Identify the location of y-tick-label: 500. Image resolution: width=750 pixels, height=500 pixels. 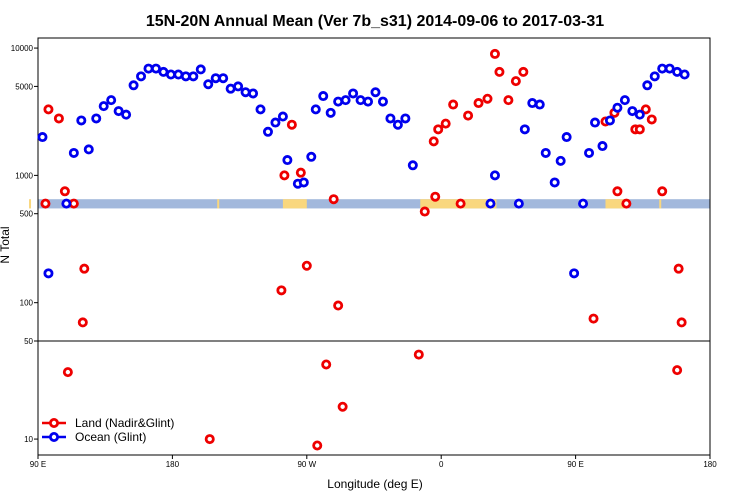
(27, 214).